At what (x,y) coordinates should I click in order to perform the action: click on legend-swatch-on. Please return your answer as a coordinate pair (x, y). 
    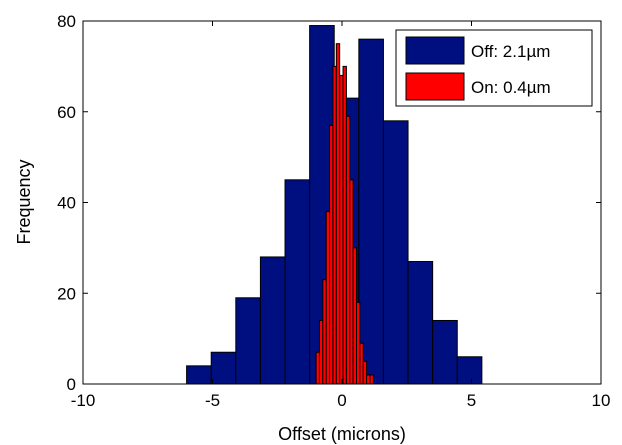
    Looking at the image, I should click on (435, 86).